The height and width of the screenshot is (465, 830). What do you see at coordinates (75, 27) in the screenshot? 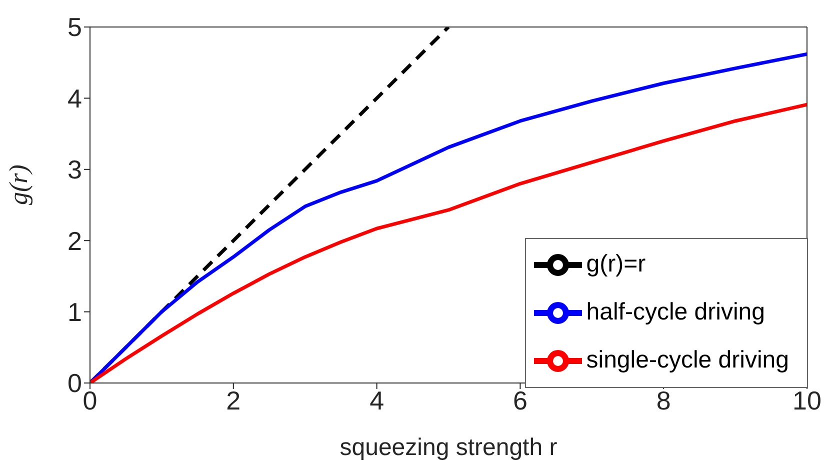
I see `y-tick-label: 5` at bounding box center [75, 27].